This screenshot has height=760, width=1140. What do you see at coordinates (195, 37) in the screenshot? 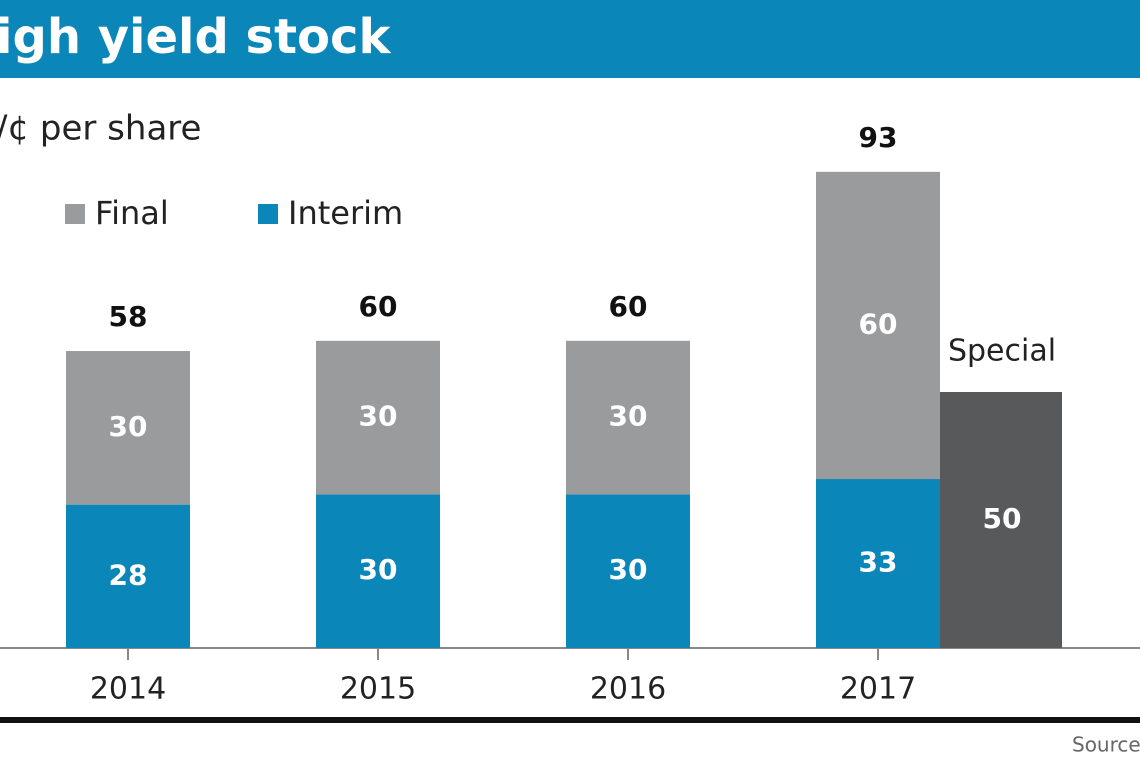
I see `chart-title: igh yield stock` at bounding box center [195, 37].